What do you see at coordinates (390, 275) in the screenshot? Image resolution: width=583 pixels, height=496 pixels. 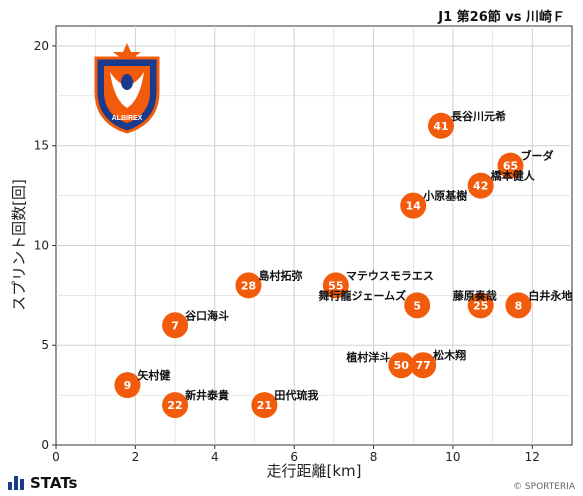 I see `player-name-label: マテウスモラエス` at bounding box center [390, 275].